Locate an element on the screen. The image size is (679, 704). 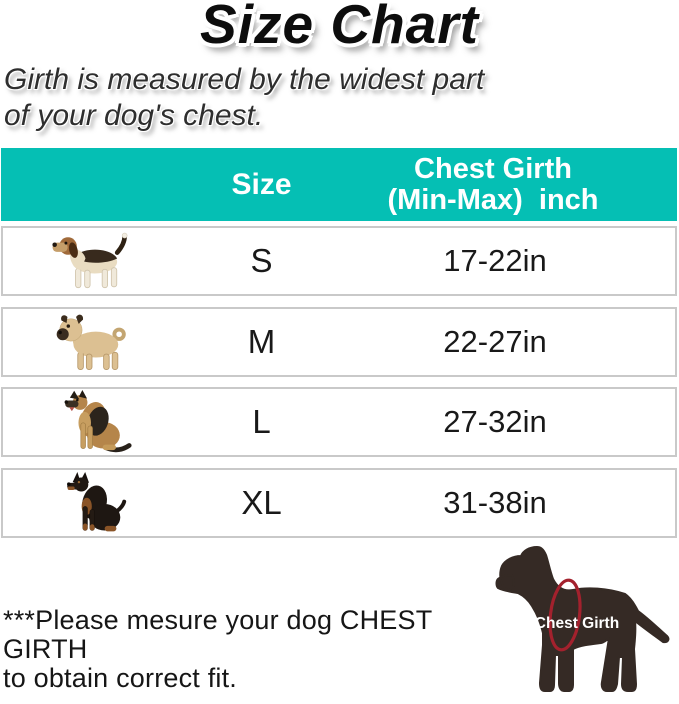
chest-girth-label: Chest Girth is located at coordinates (577, 623).